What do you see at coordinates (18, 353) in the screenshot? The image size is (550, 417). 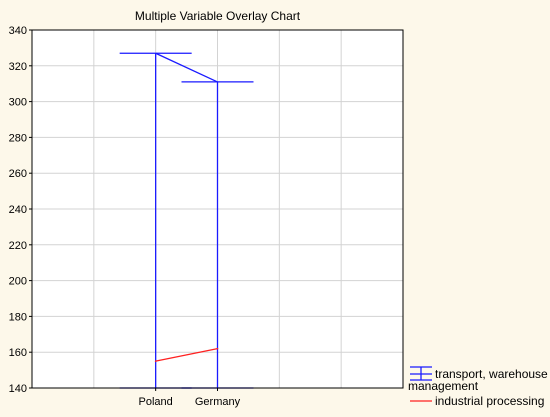 I see `y-tick-label: 160` at bounding box center [18, 353].